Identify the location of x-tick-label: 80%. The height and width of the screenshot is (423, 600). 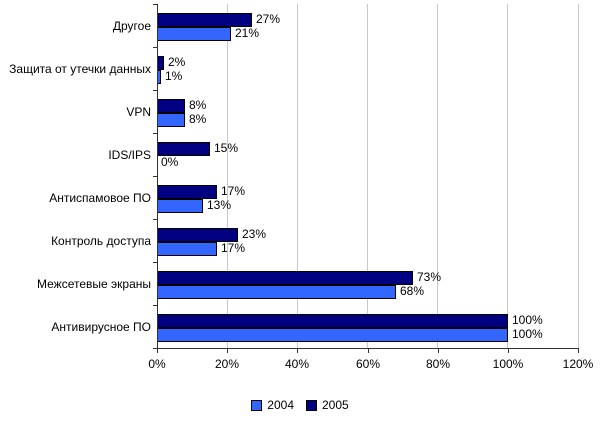
(438, 364).